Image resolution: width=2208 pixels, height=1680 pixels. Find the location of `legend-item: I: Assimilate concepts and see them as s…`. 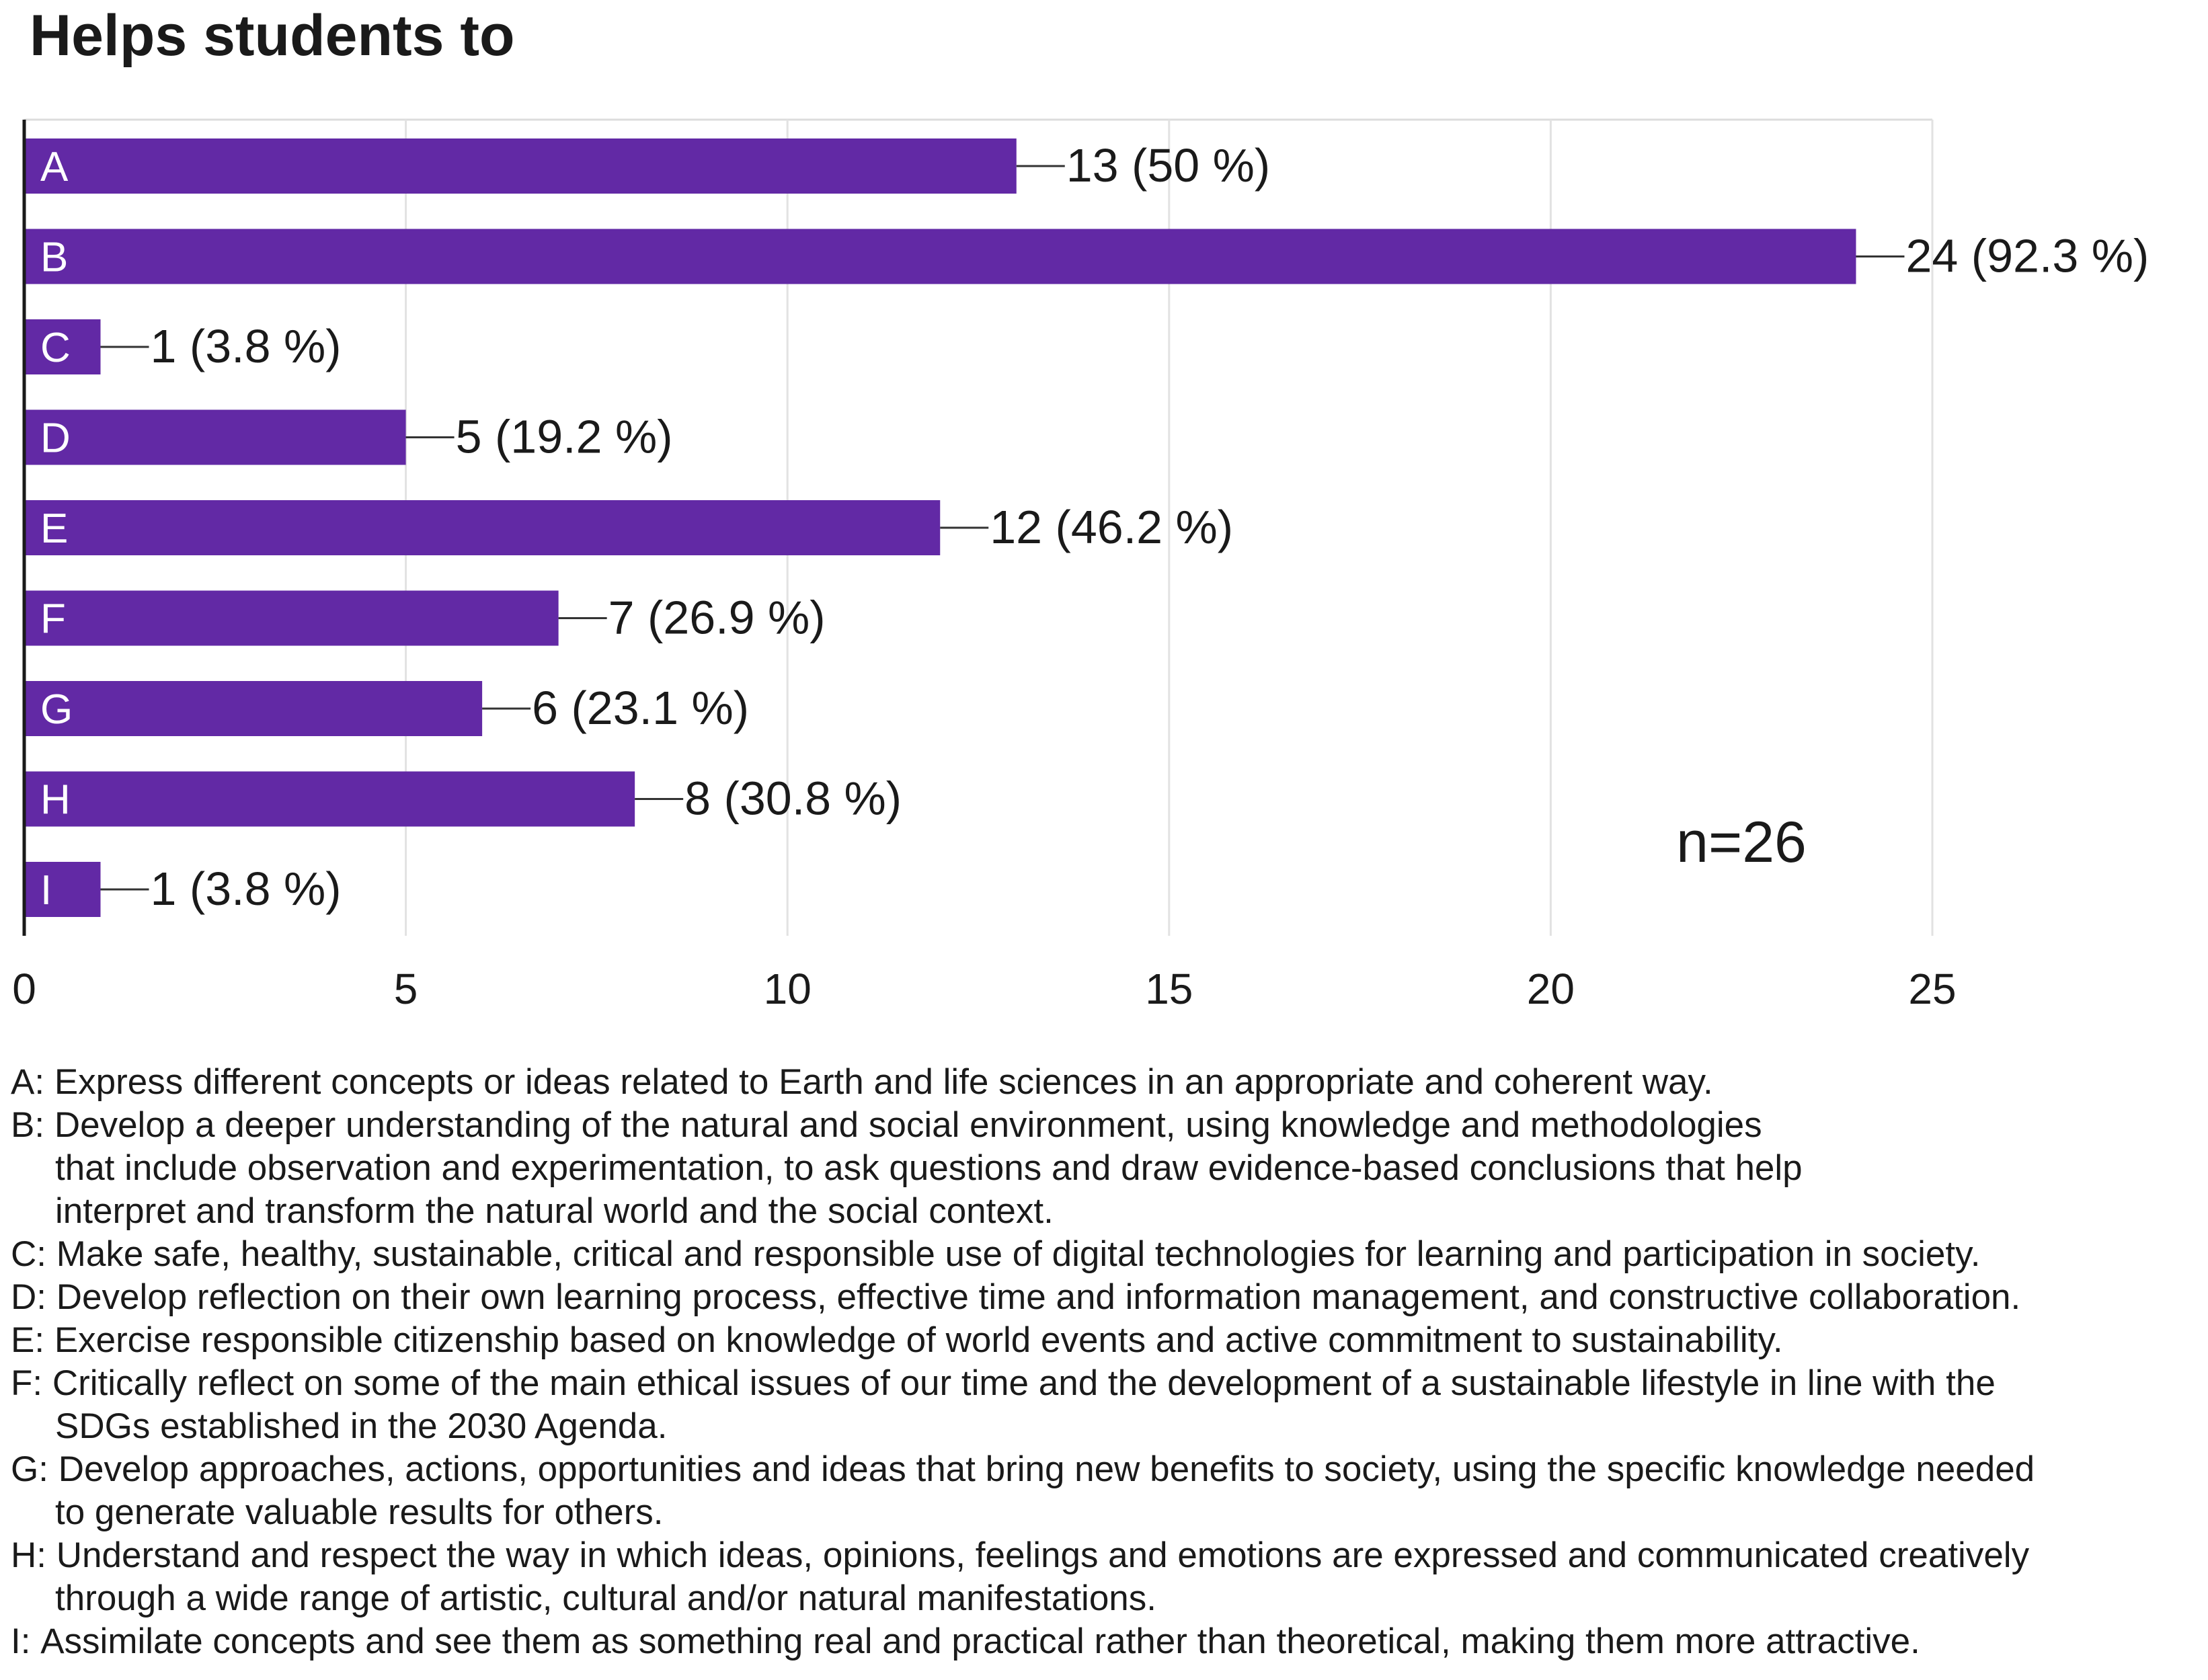

legend-item: I: Assimilate concepts and see them as s… is located at coordinates (1107, 1642).